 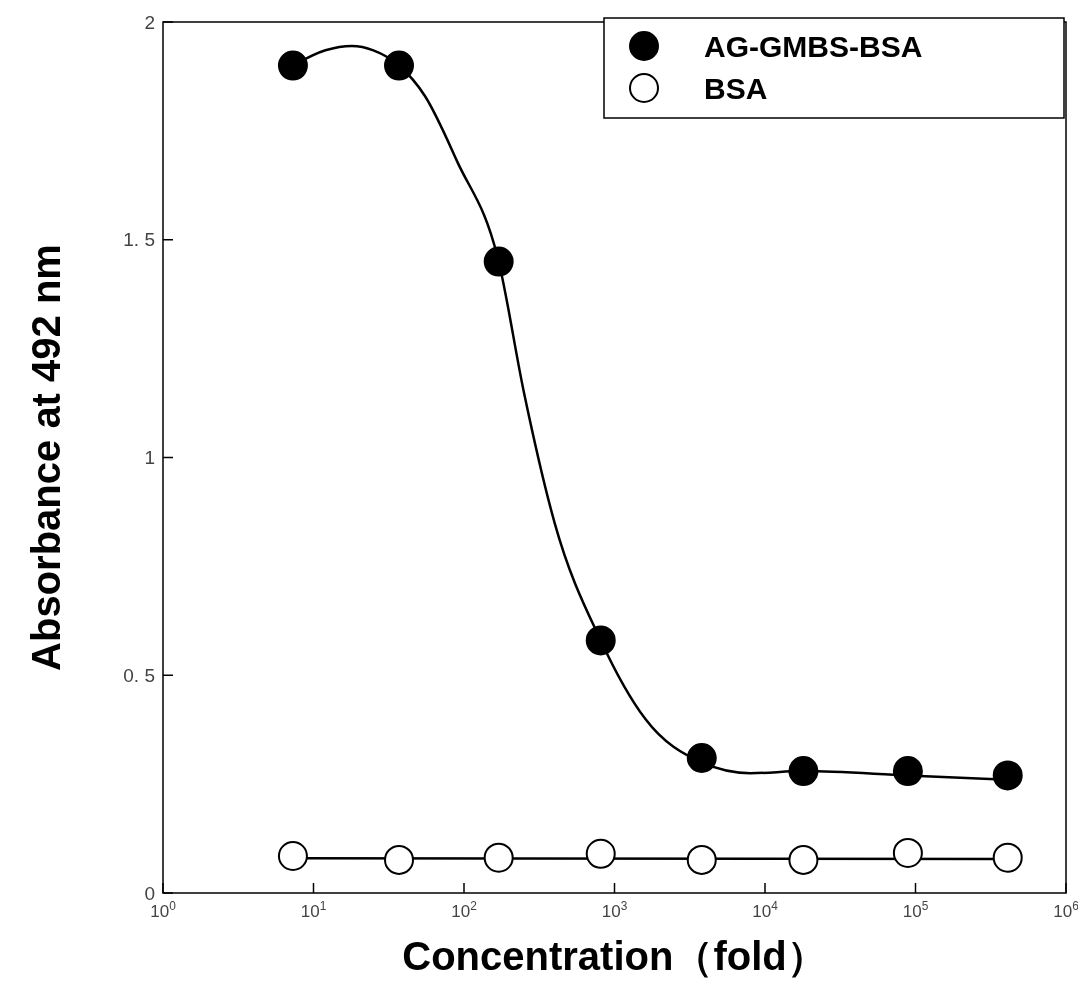 I want to click on x-tick-label: 10$^{5}$, so click(x=915, y=910).